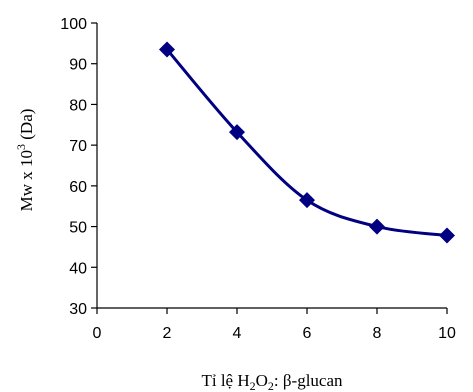 This screenshot has height=392, width=473. Describe the element at coordinates (97, 333) in the screenshot. I see `x-tick-label: 0` at that location.